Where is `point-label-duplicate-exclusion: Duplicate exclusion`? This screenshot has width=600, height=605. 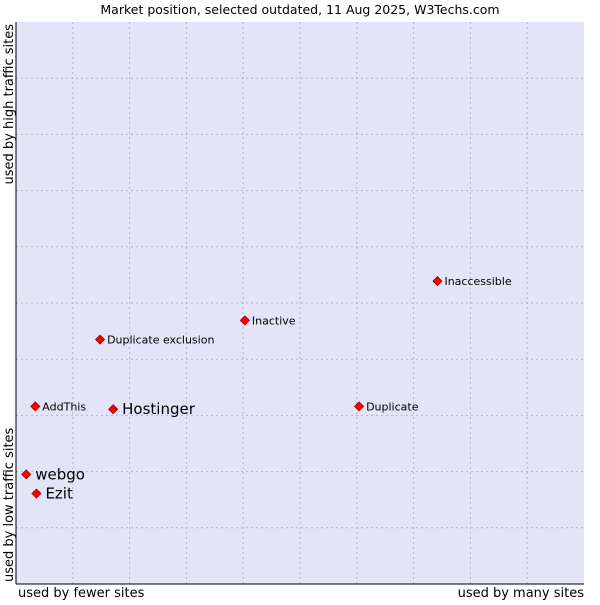
point-label-duplicate-exclusion: Duplicate exclusion is located at coordinates (160, 340).